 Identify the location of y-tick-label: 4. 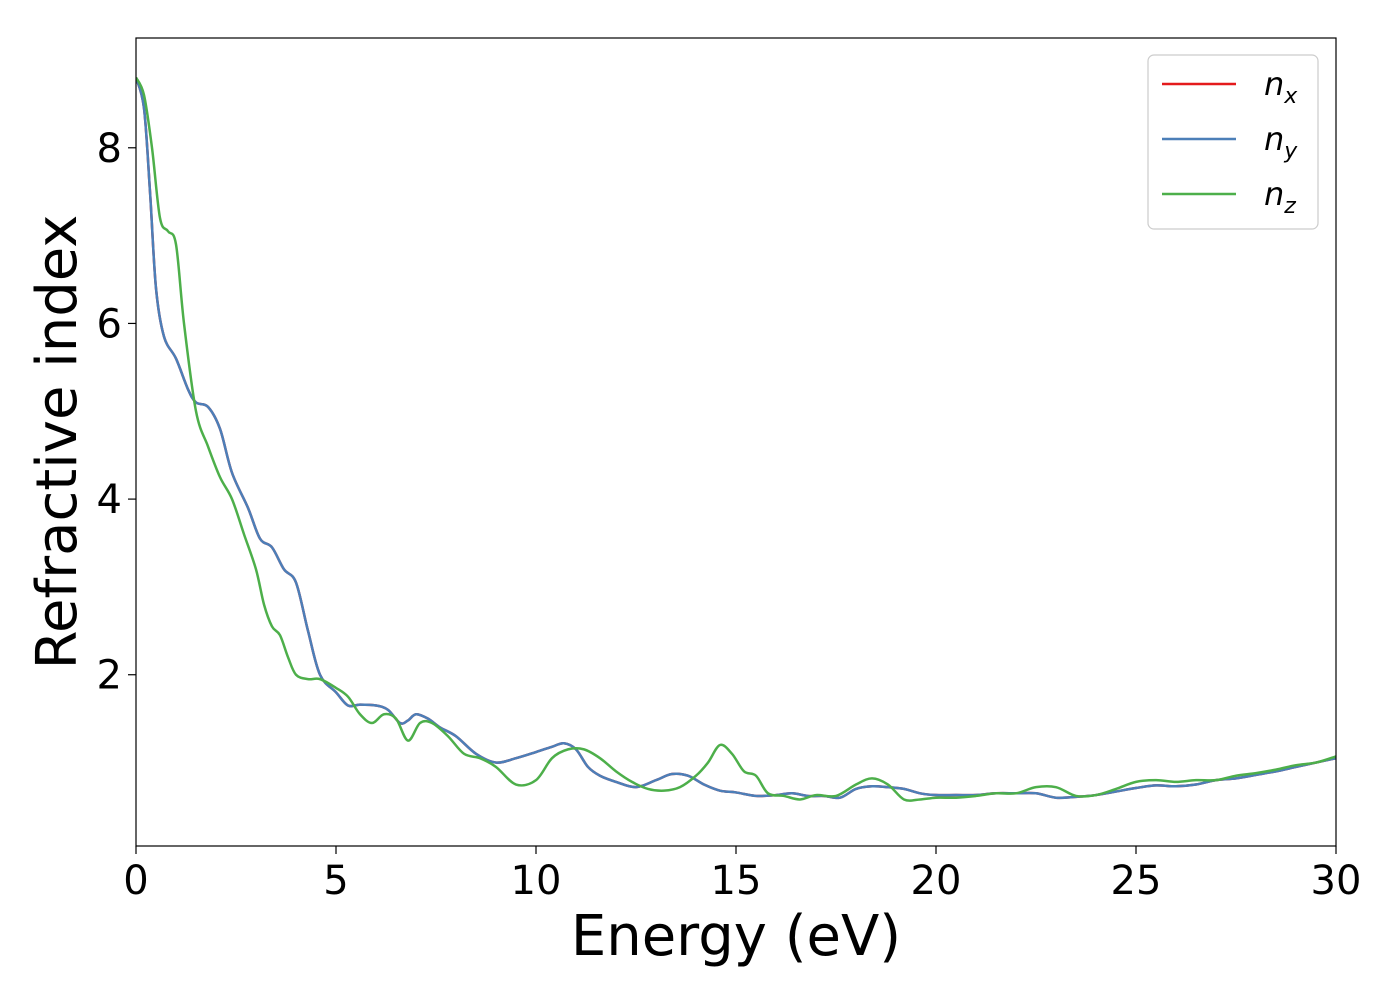
(109, 500).